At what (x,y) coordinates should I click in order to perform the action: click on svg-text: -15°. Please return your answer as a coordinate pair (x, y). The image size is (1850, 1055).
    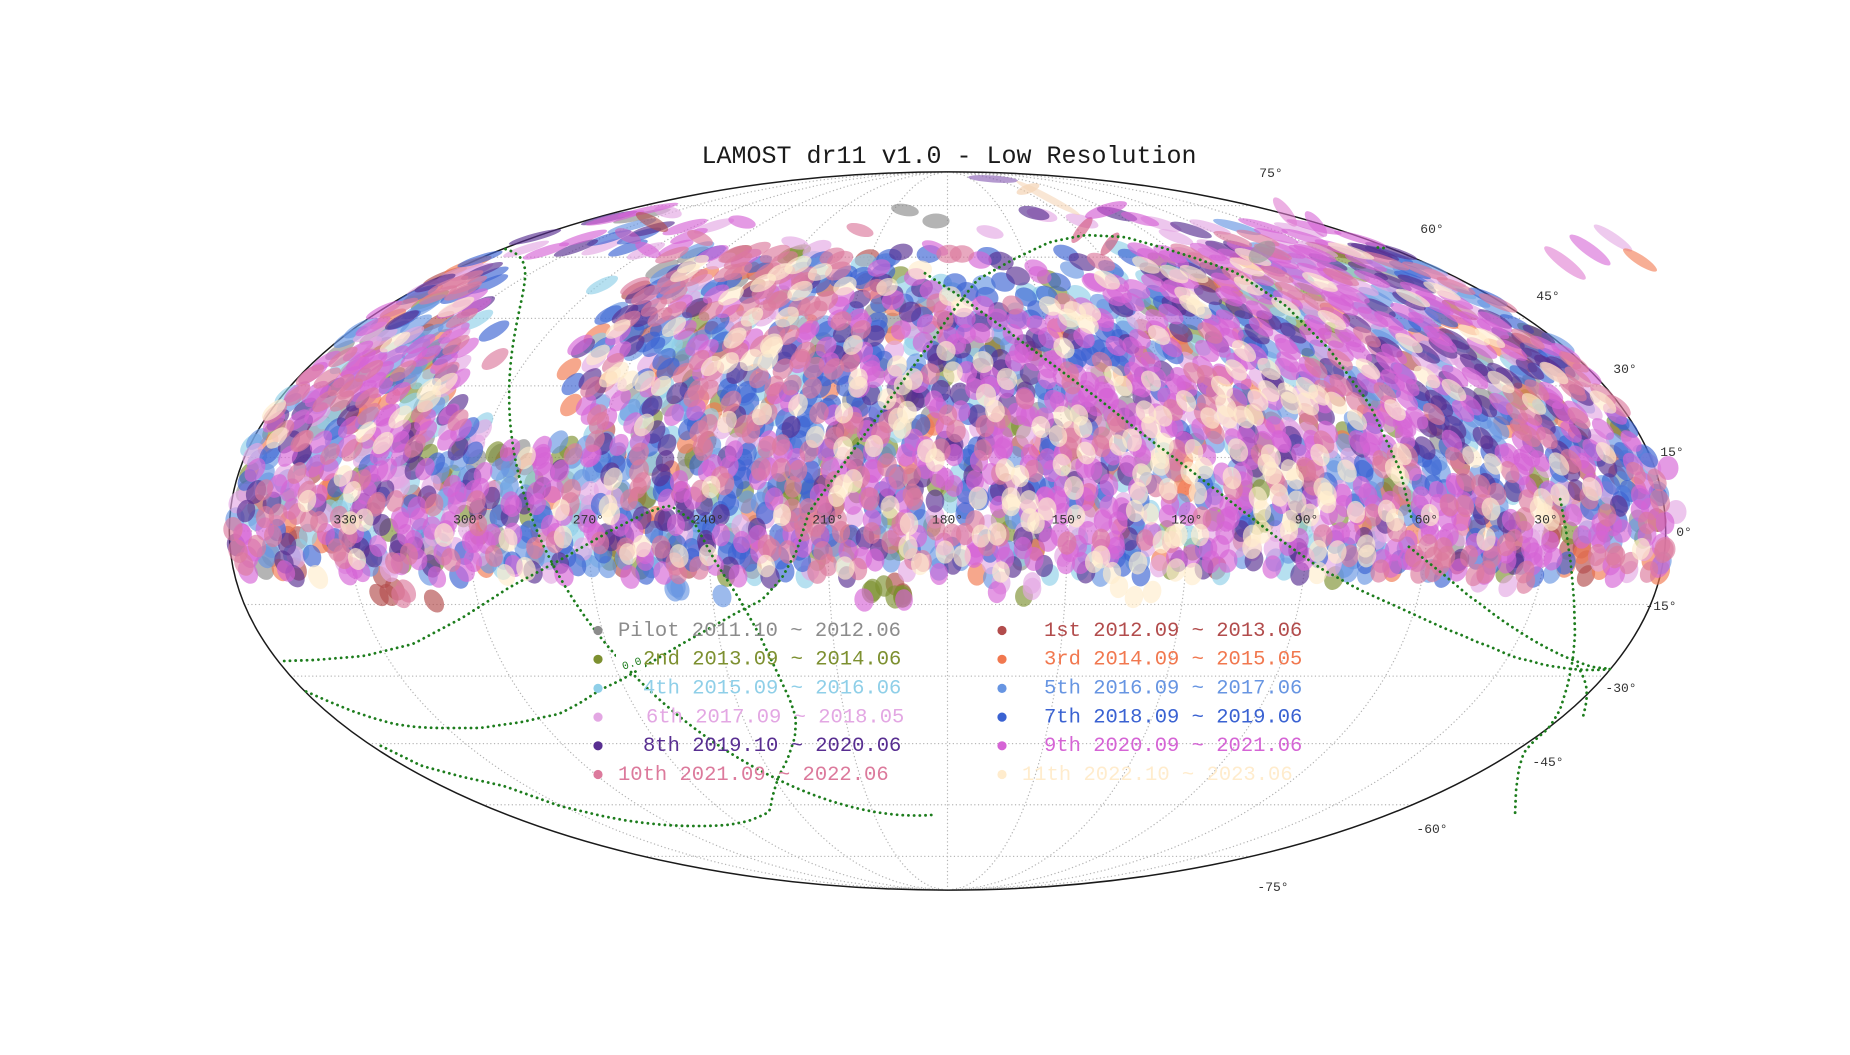
    Looking at the image, I should click on (1660, 606).